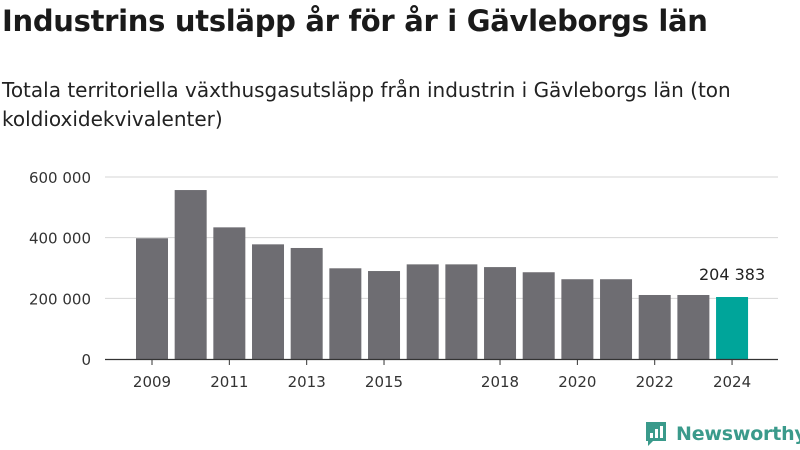  I want to click on brand-name: Newsworthy, so click(738, 434).